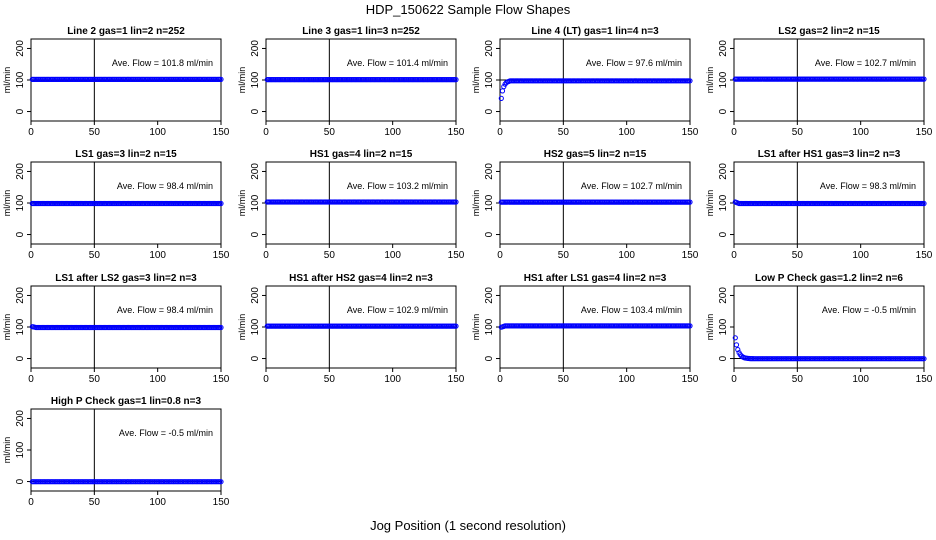  Describe the element at coordinates (126, 154) in the screenshot. I see `panel-title: LS1 gas=3 lin=2 n=15` at that location.